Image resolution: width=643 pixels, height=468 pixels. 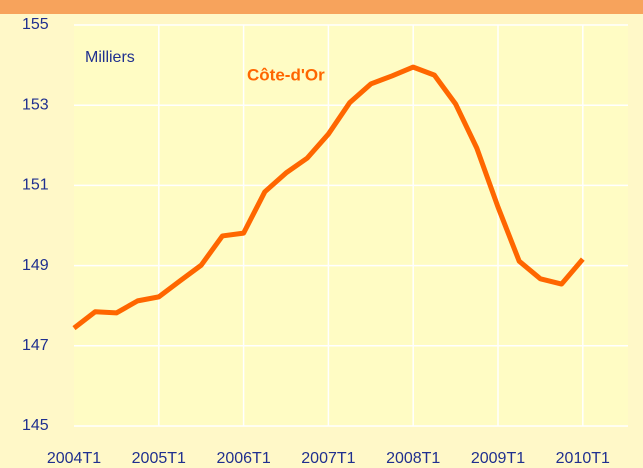 I want to click on x-tick-label: 2008T1, so click(x=413, y=458).